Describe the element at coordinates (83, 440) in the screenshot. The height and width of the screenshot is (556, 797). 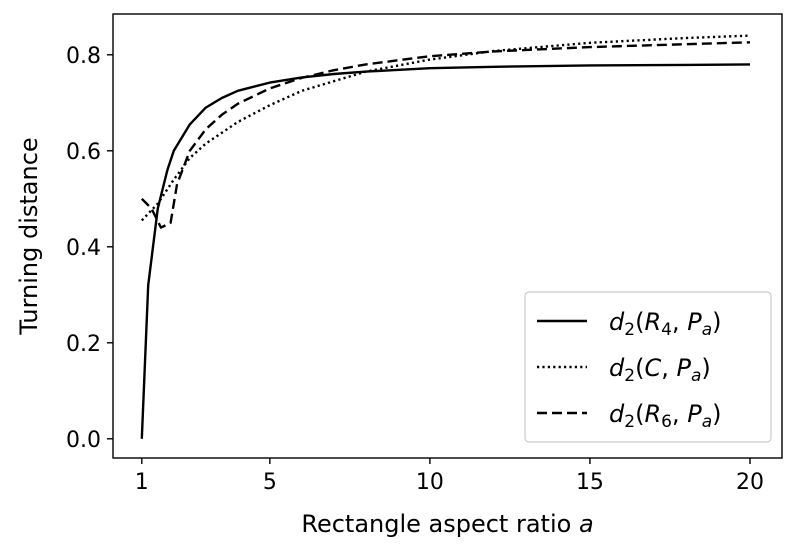
I see `y-tick-label: 0.0` at that location.